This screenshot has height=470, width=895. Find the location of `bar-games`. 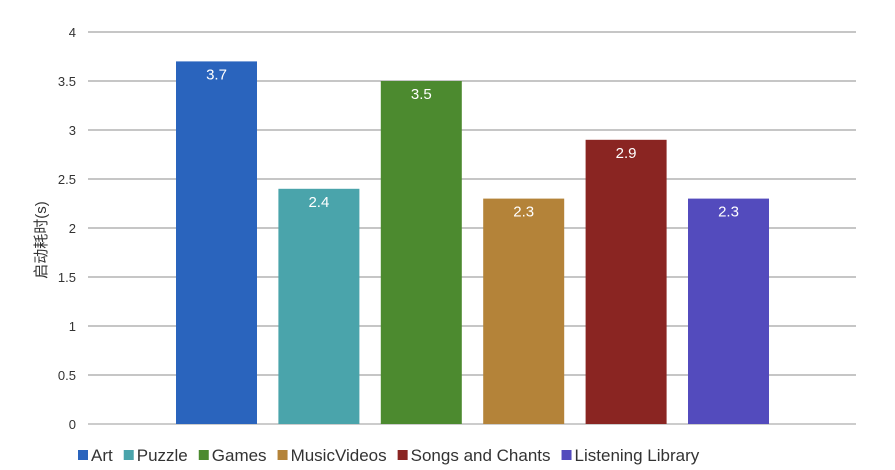

bar-games is located at coordinates (421, 252).